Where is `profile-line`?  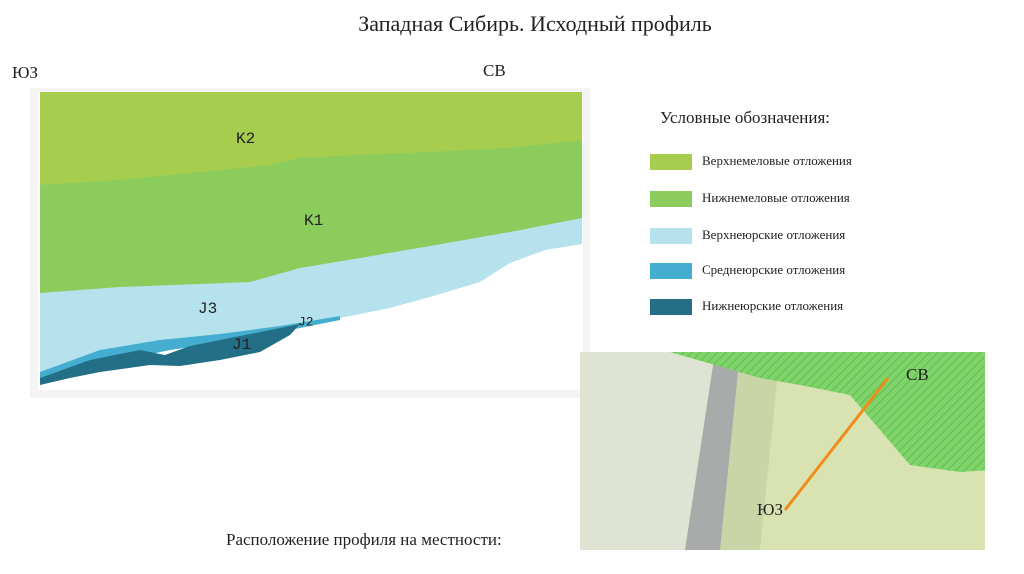 profile-line is located at coordinates (836, 444).